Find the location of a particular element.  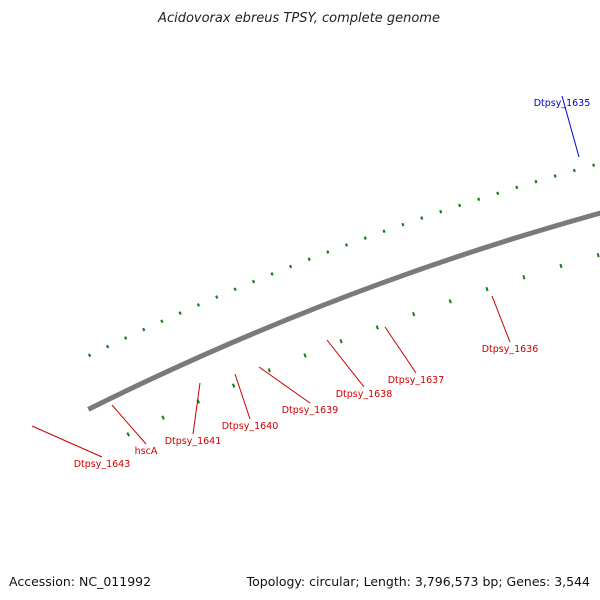

gene-label: Dtpsy_1637 is located at coordinates (416, 380).